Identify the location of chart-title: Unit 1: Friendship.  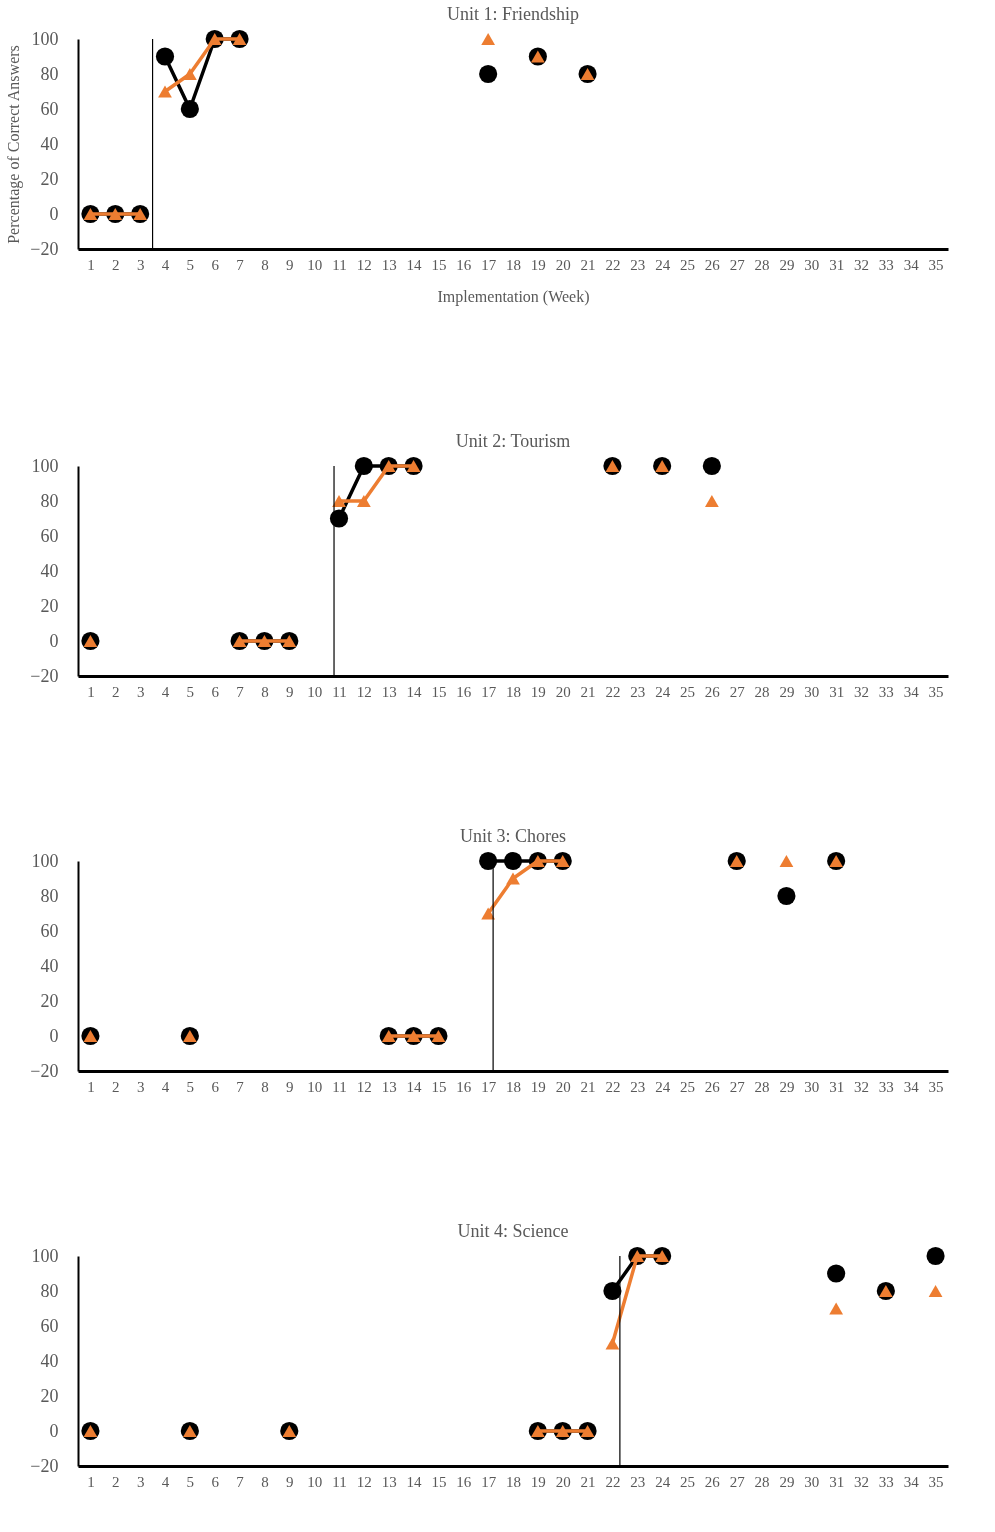
(513, 13).